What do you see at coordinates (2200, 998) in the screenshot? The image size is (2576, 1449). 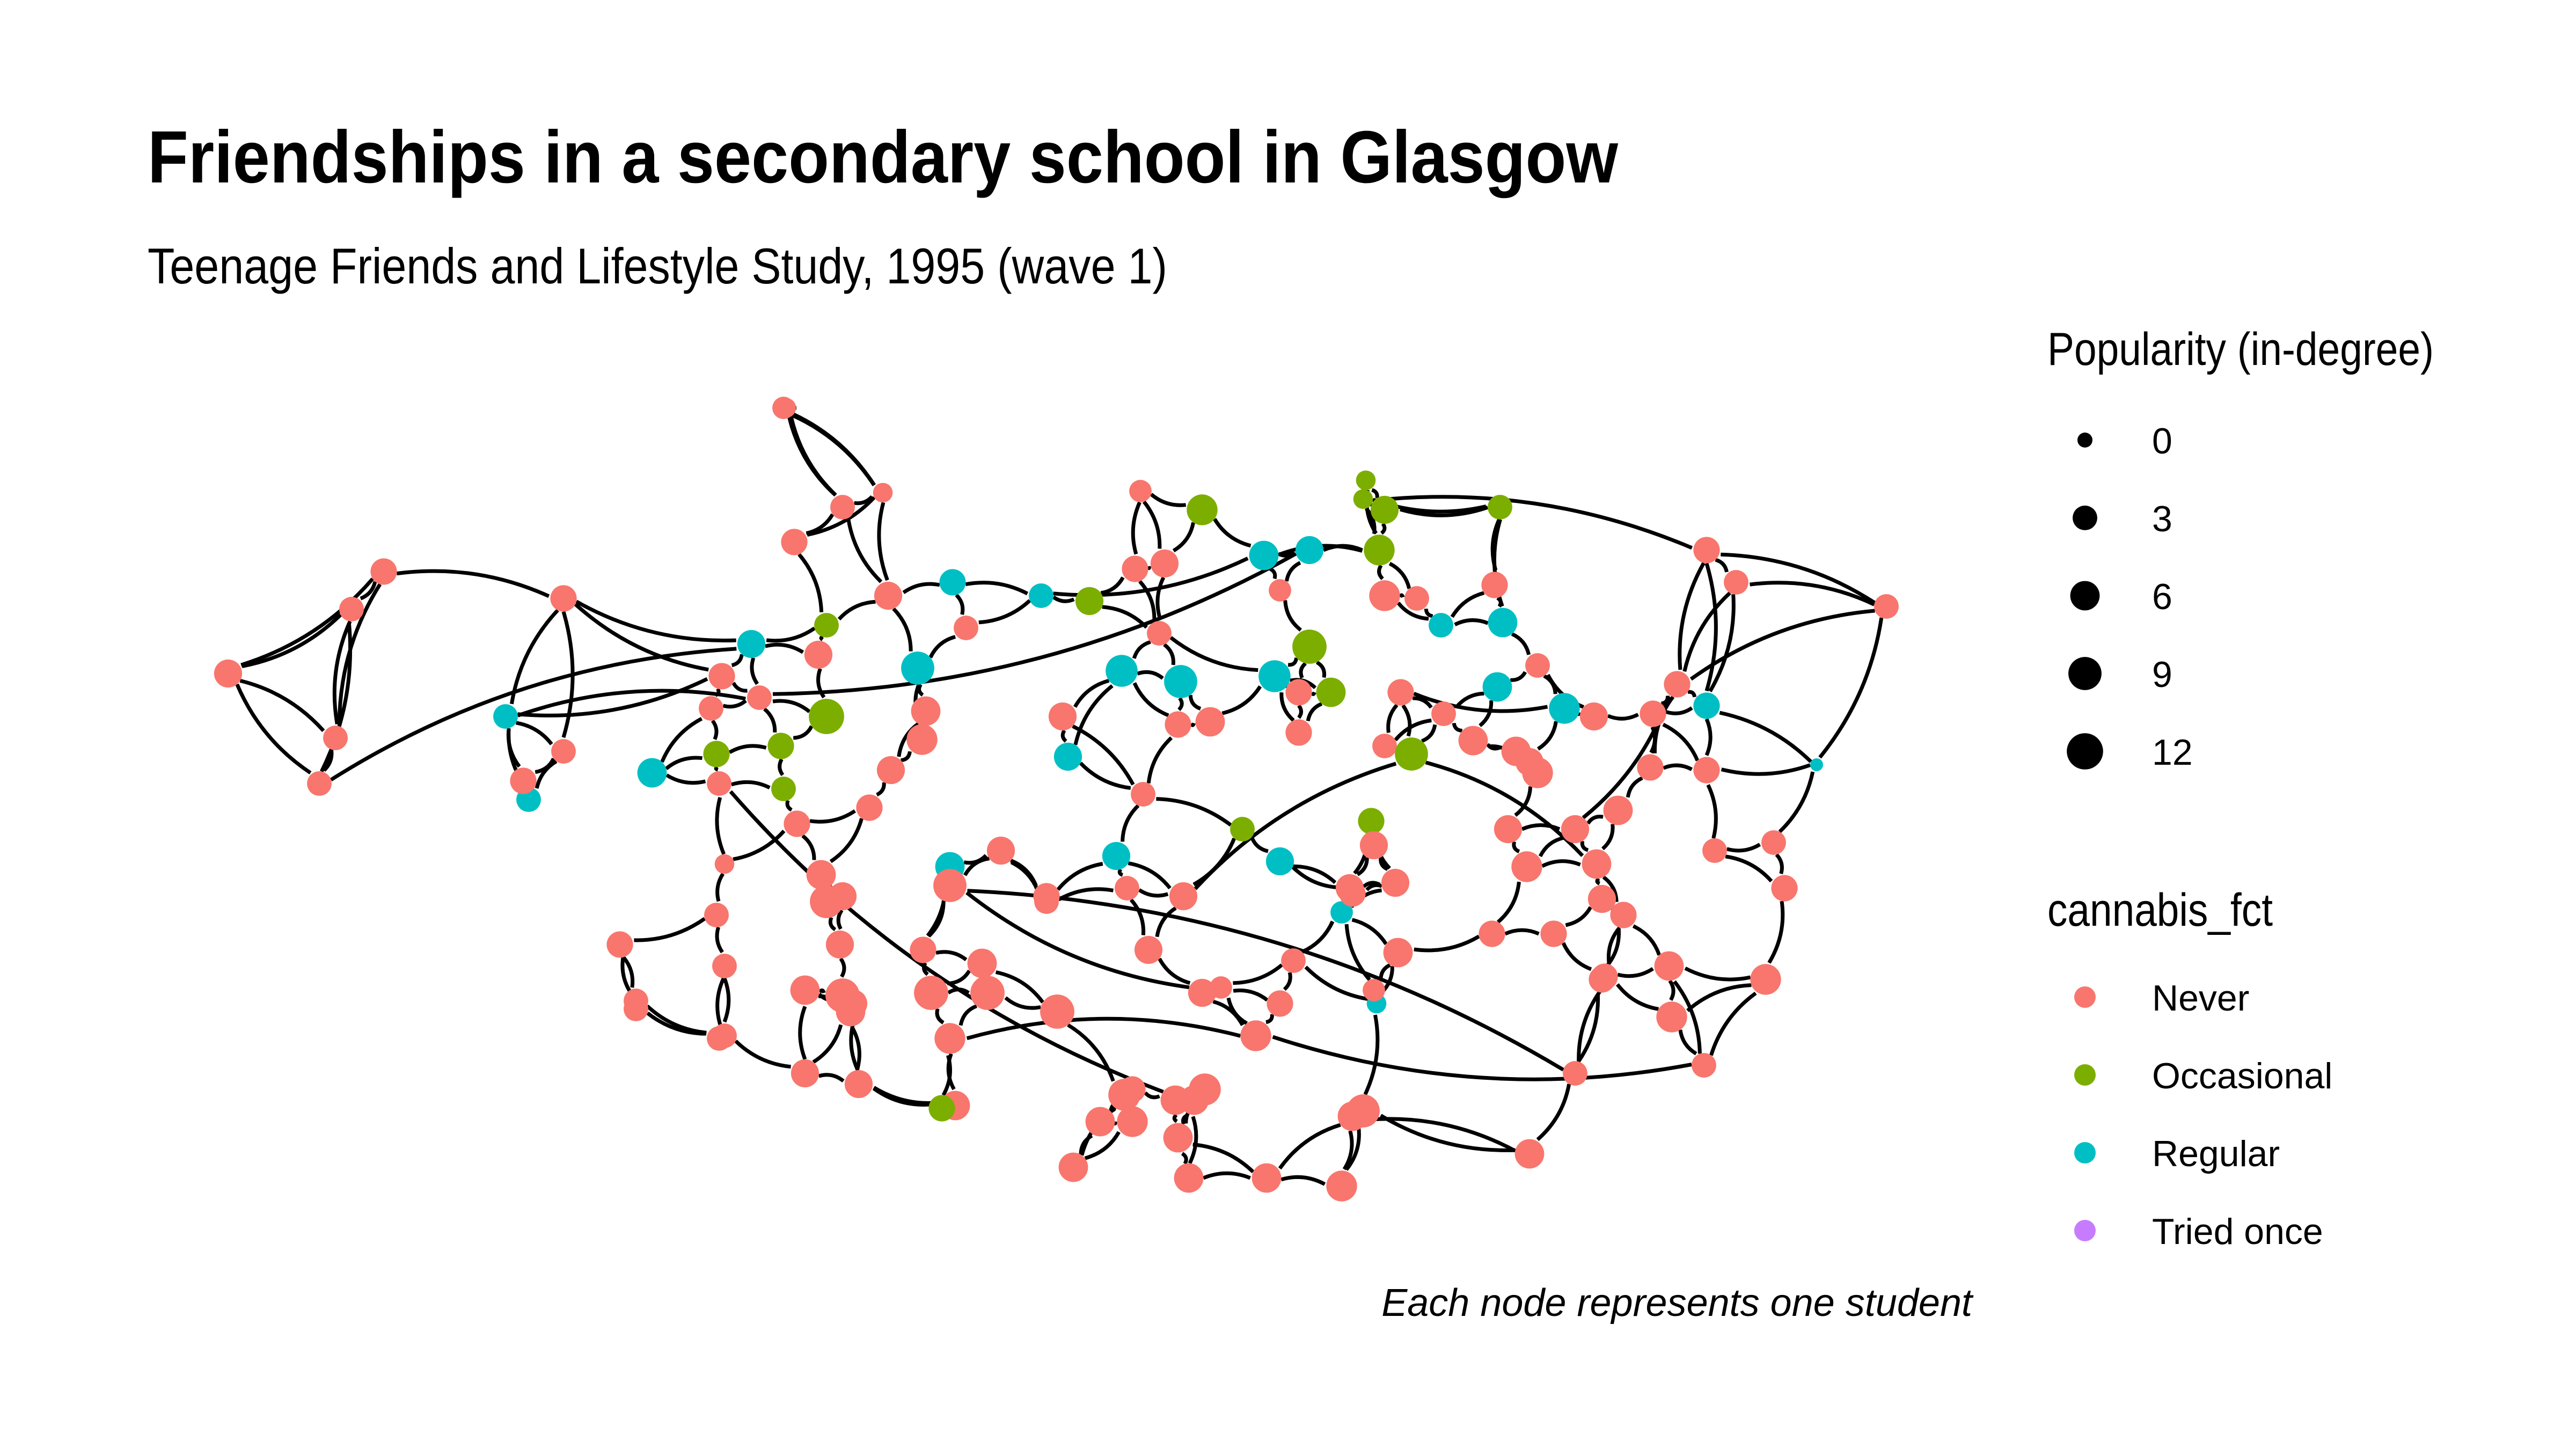 I see `color-legend-label: Never` at bounding box center [2200, 998].